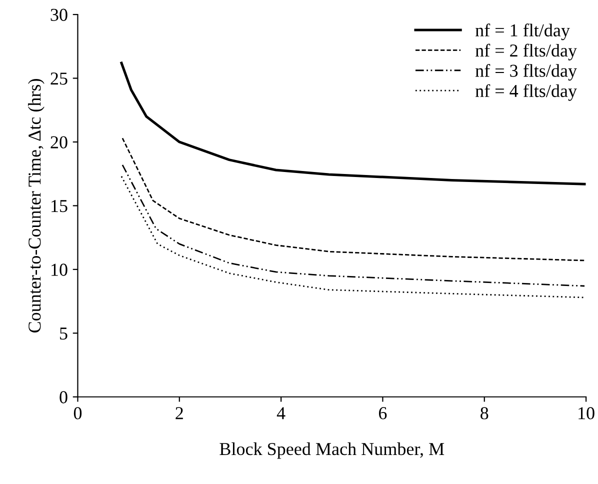 Image resolution: width=598 pixels, height=484 pixels. What do you see at coordinates (526, 72) in the screenshot?
I see `legend-label: nf = 3 flts/day` at bounding box center [526, 72].